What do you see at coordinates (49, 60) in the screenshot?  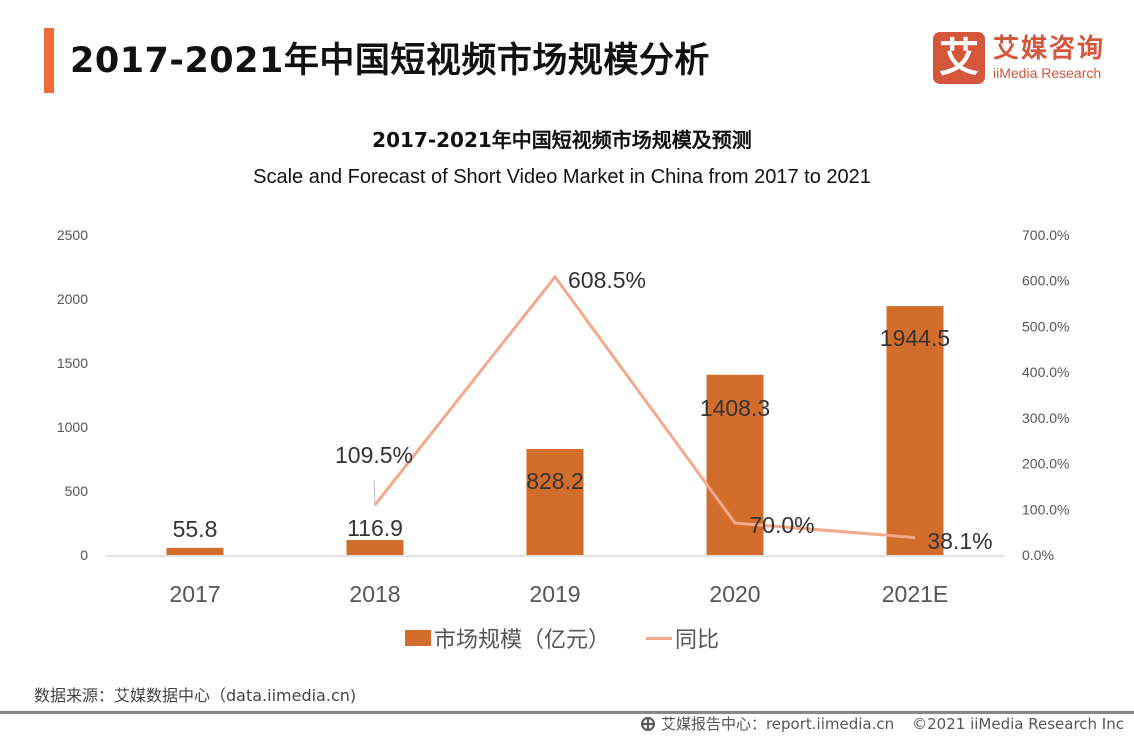 I see `title-accent-bar` at bounding box center [49, 60].